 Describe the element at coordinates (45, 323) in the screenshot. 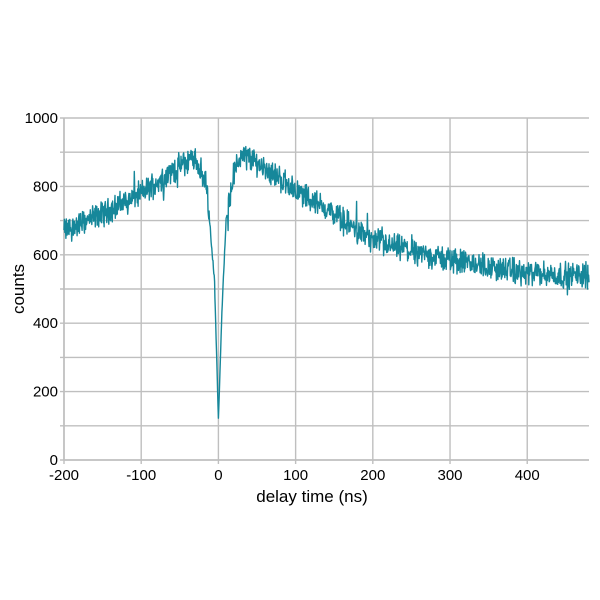

I see `y-tick-label: 400` at that location.